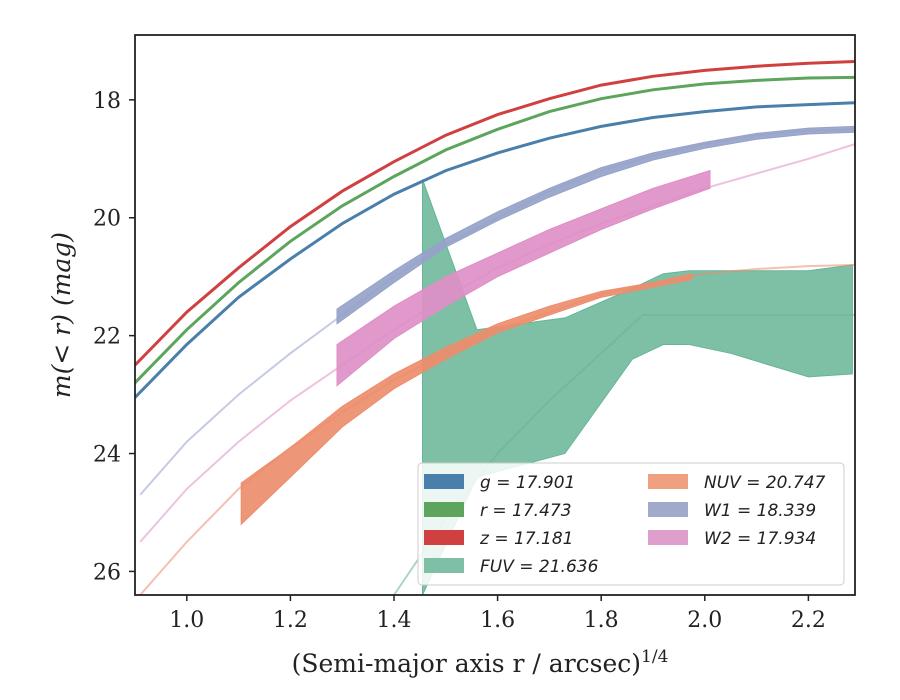  What do you see at coordinates (539, 567) in the screenshot?
I see `legend-label-FUV: FUV = 21.636` at bounding box center [539, 567].